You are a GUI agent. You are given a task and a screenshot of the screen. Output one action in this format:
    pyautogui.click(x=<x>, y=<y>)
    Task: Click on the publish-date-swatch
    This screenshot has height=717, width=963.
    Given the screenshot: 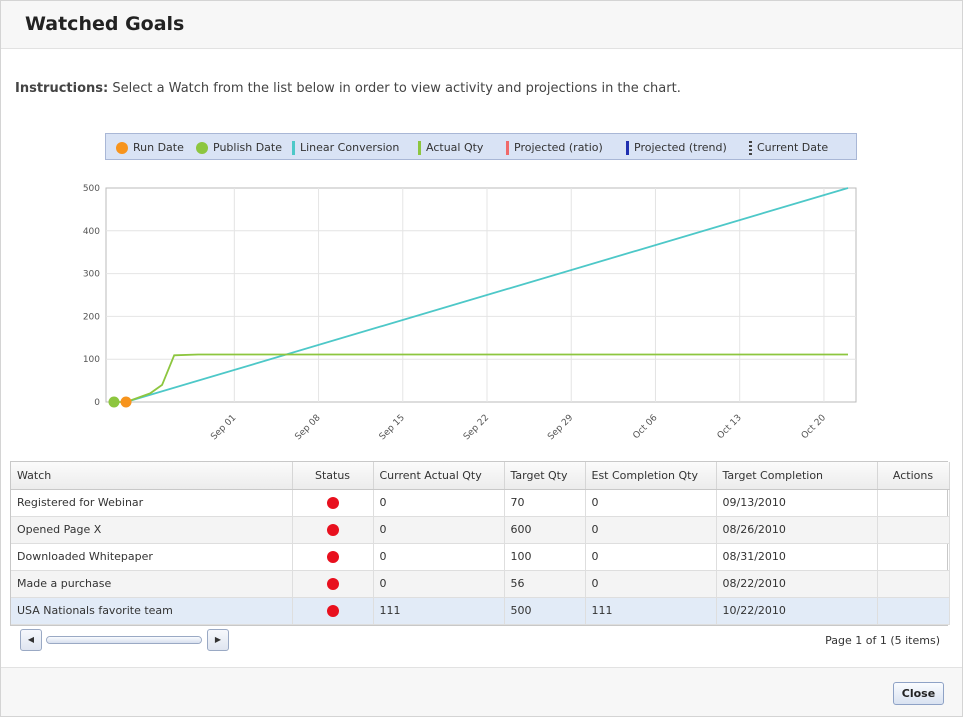 What is the action you would take?
    pyautogui.click(x=202, y=148)
    